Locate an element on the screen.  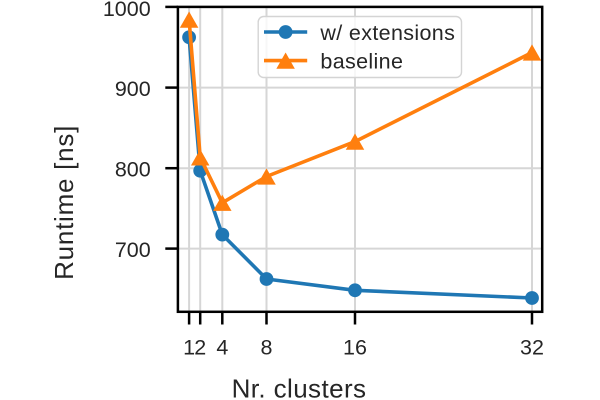
svg-text: 1 is located at coordinates (189, 347).